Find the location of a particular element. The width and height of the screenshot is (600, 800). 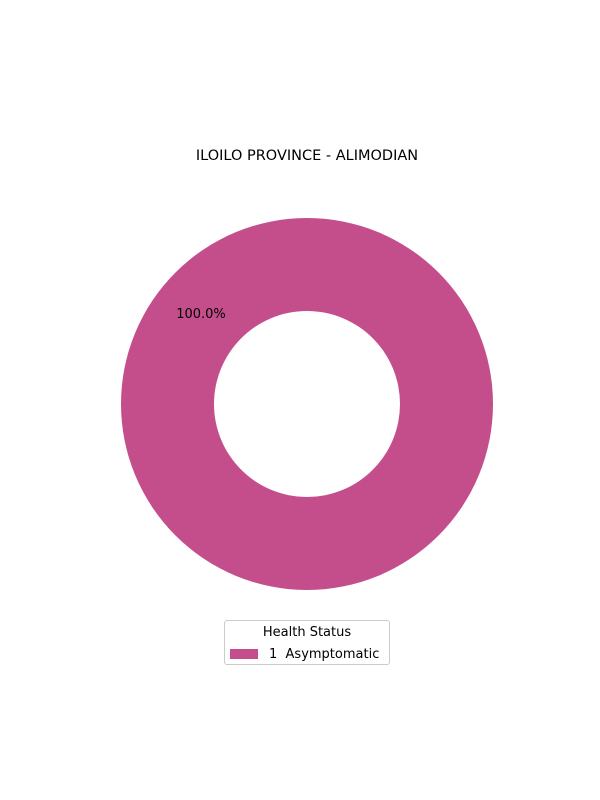

slice-pct-label: 100.0% is located at coordinates (201, 314).